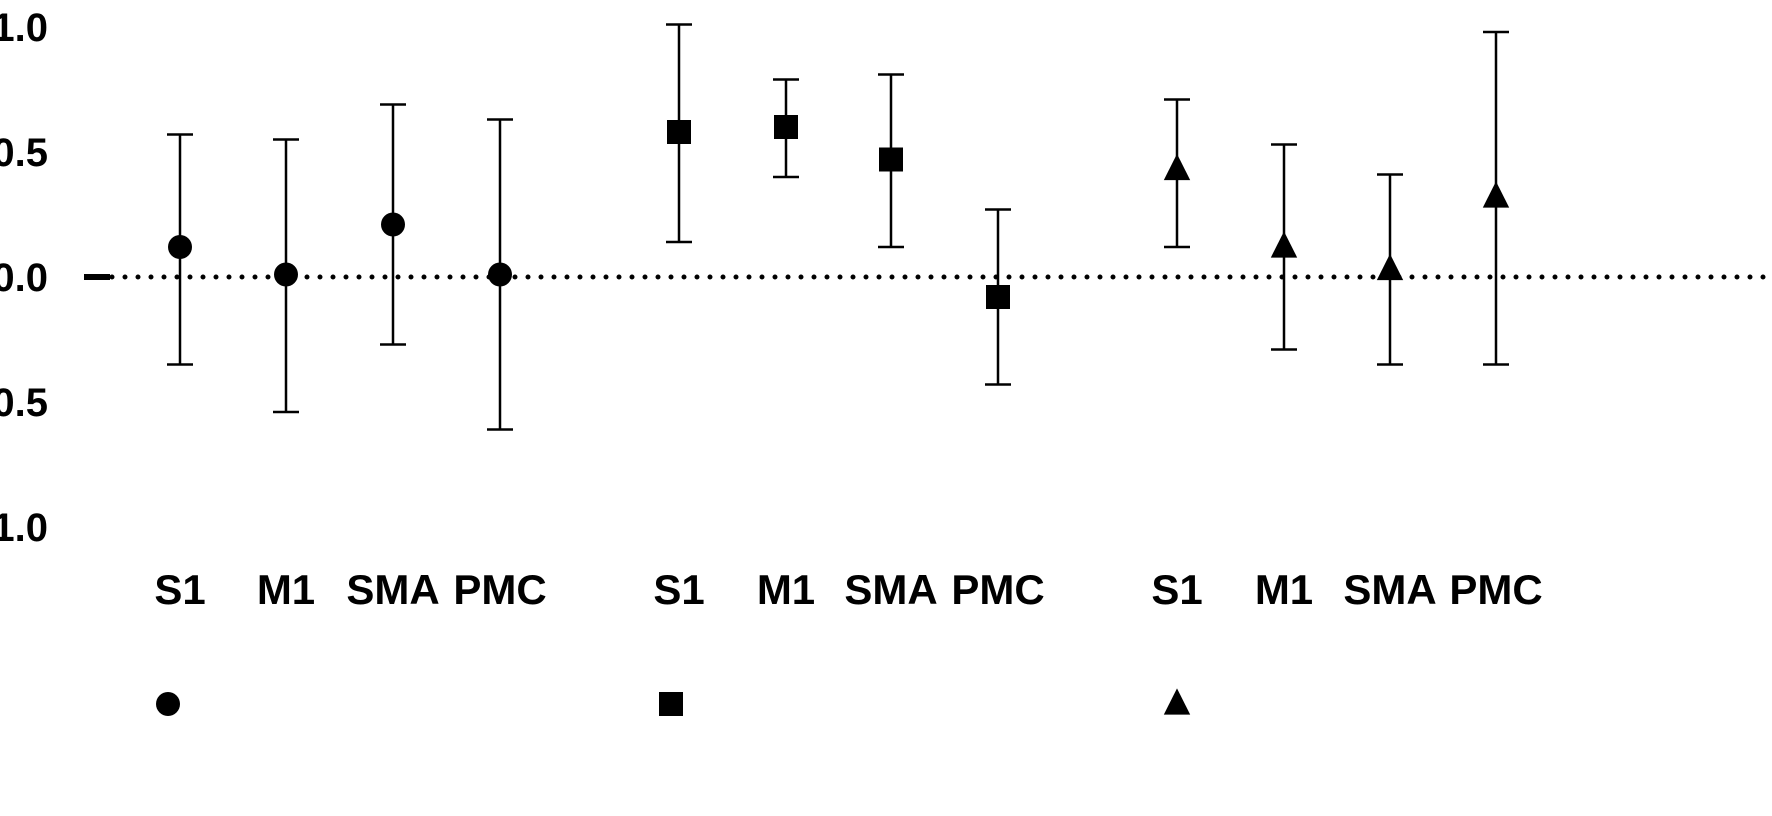 The height and width of the screenshot is (816, 1772). What do you see at coordinates (168, 704) in the screenshot?
I see `circle-series-marker` at bounding box center [168, 704].